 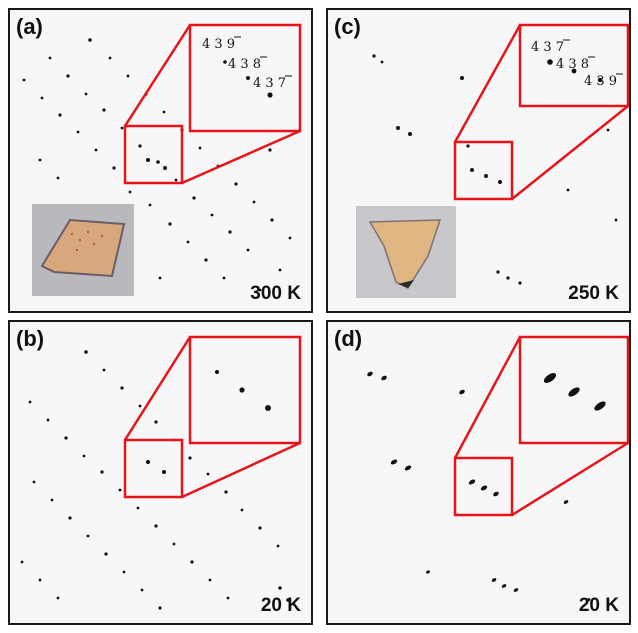 What do you see at coordinates (348, 338) in the screenshot?
I see `panel-label-d: (d)` at bounding box center [348, 338].